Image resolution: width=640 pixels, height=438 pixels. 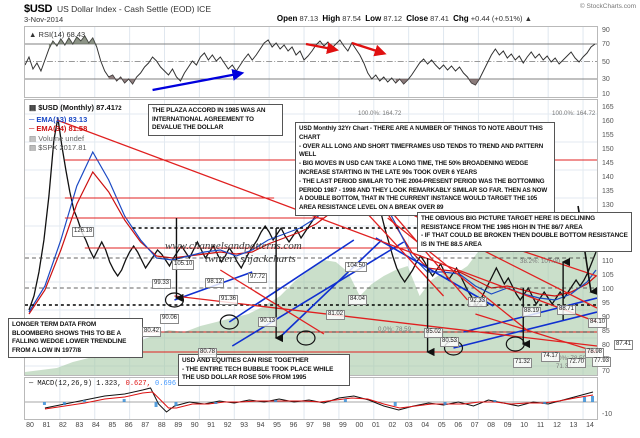 I want to click on legend-ema34: ─ EMA(34) 81.58, so click(x=75, y=129).